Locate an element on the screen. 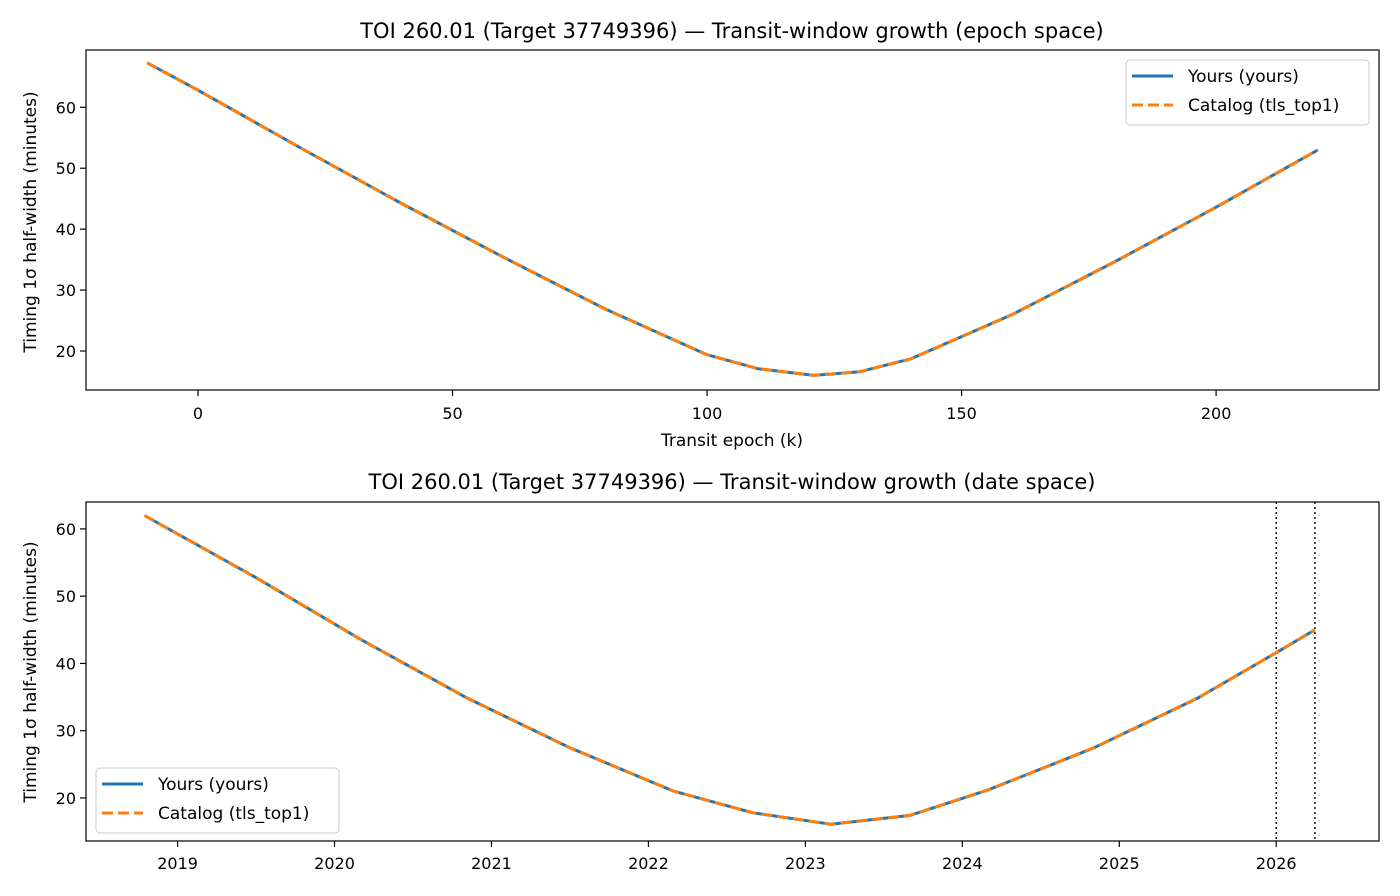 The image size is (1400, 896). date-legend-yours-label: Yours (yours) is located at coordinates (213, 785).